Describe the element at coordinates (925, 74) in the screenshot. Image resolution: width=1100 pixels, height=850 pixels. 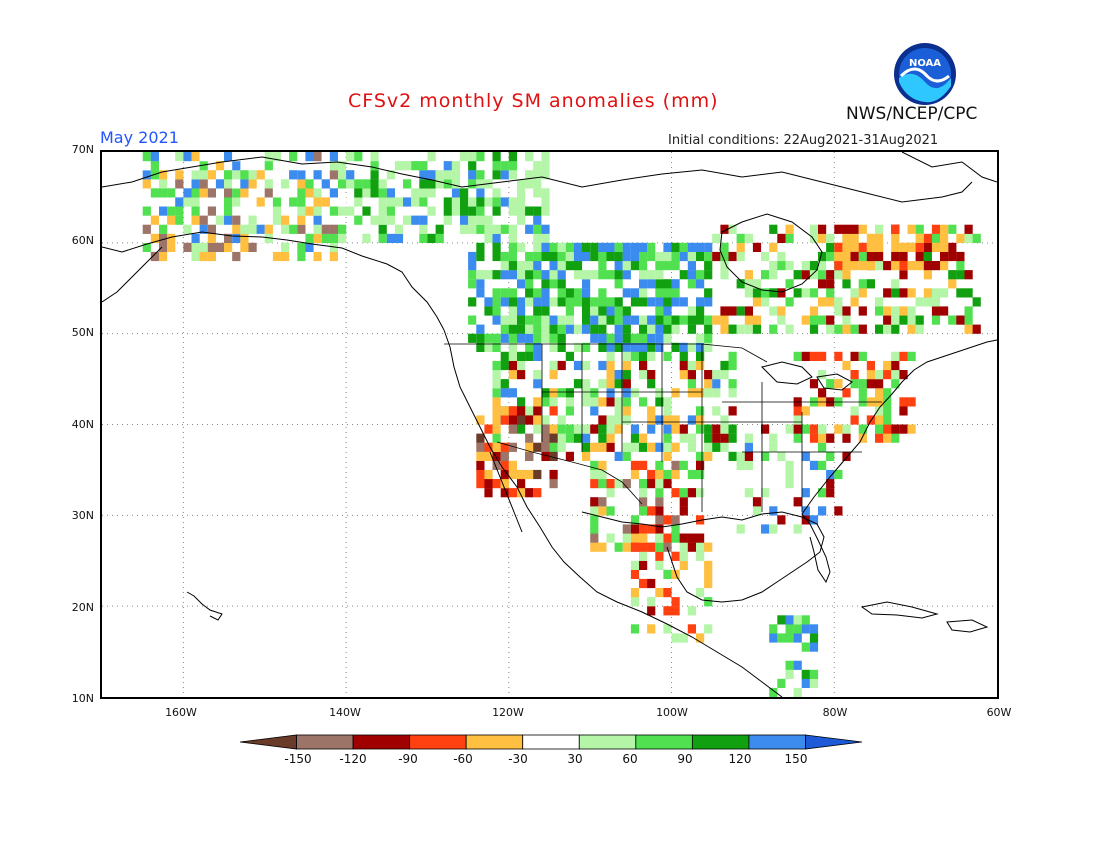
I see `noaa-logo: NOAA` at that location.